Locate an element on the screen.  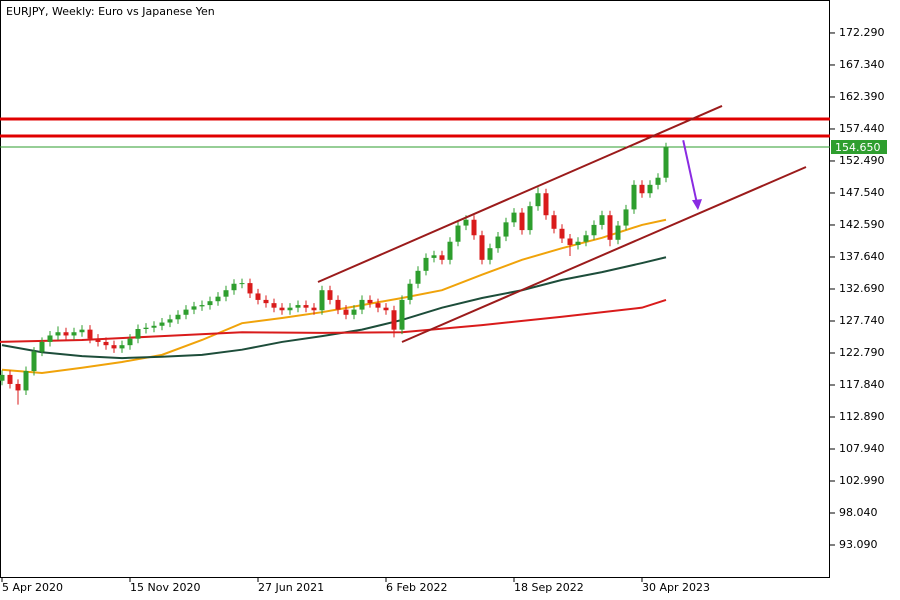
arrow-head is located at coordinates (697, 205).